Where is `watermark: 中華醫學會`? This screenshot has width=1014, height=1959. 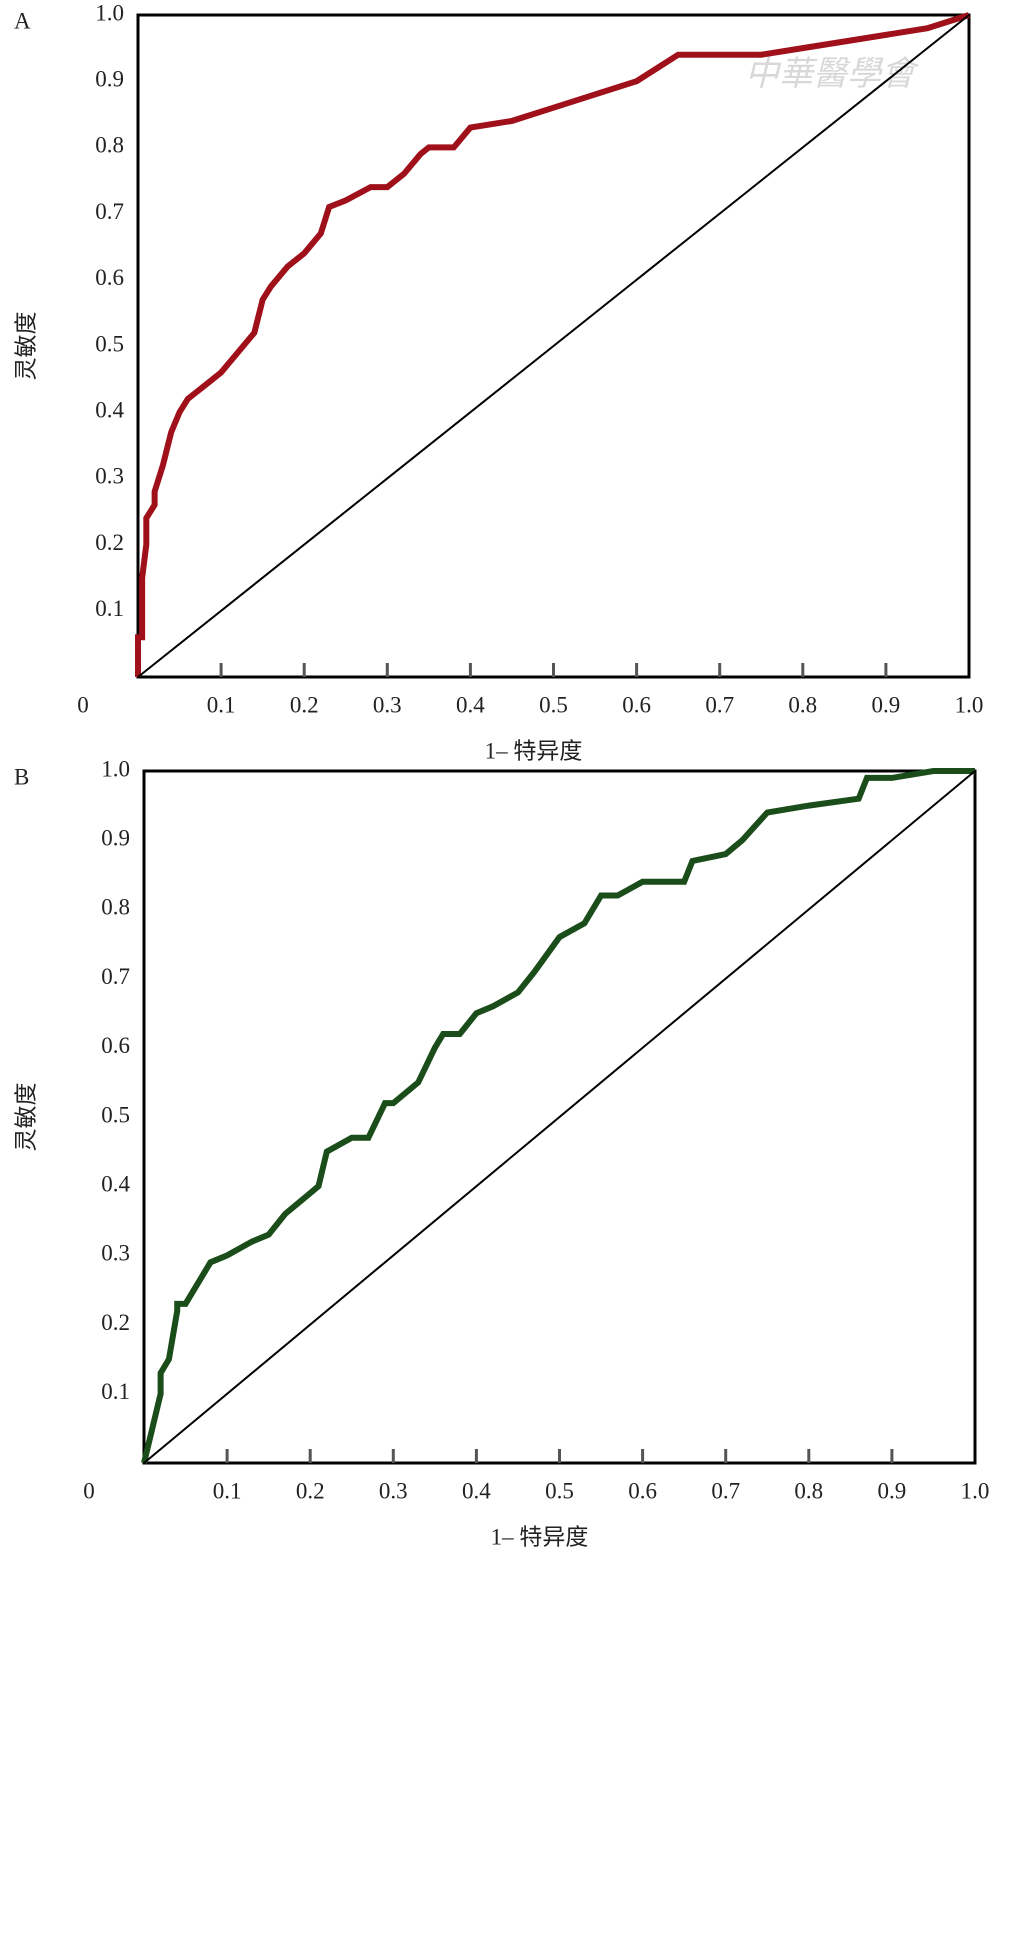
watermark: 中華醫學會 is located at coordinates (832, 74).